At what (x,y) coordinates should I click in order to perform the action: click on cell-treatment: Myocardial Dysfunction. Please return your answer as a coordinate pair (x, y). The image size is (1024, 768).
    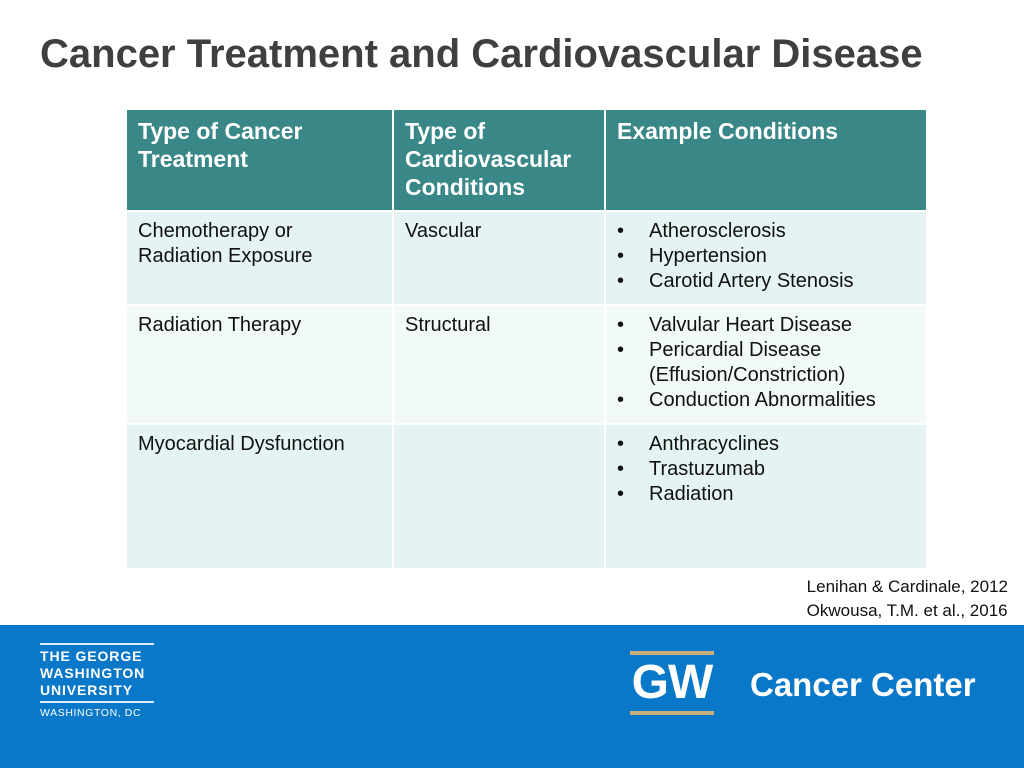
    Looking at the image, I should click on (260, 495).